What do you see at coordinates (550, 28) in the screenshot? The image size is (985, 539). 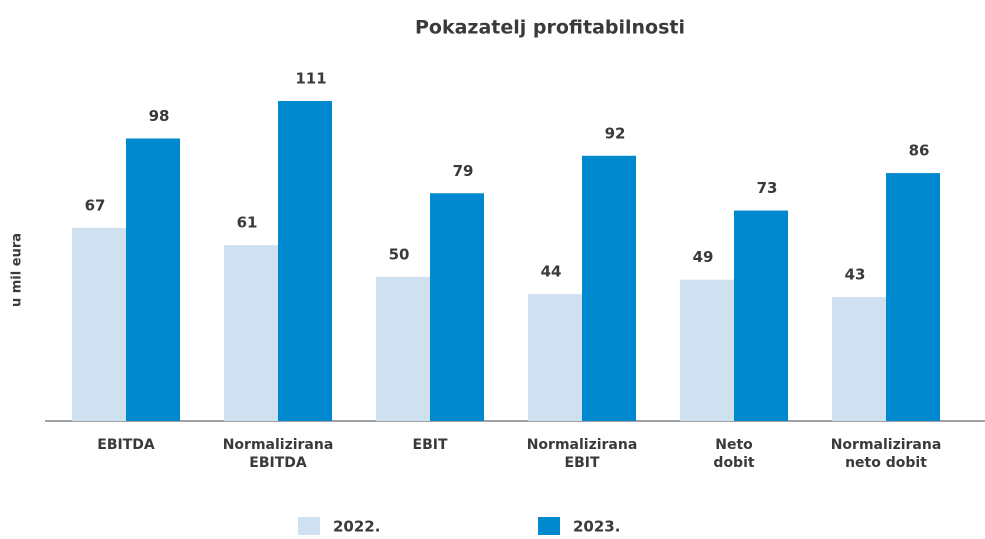 I see `chart-title: Pokazatelj profitabilnosti` at bounding box center [550, 28].